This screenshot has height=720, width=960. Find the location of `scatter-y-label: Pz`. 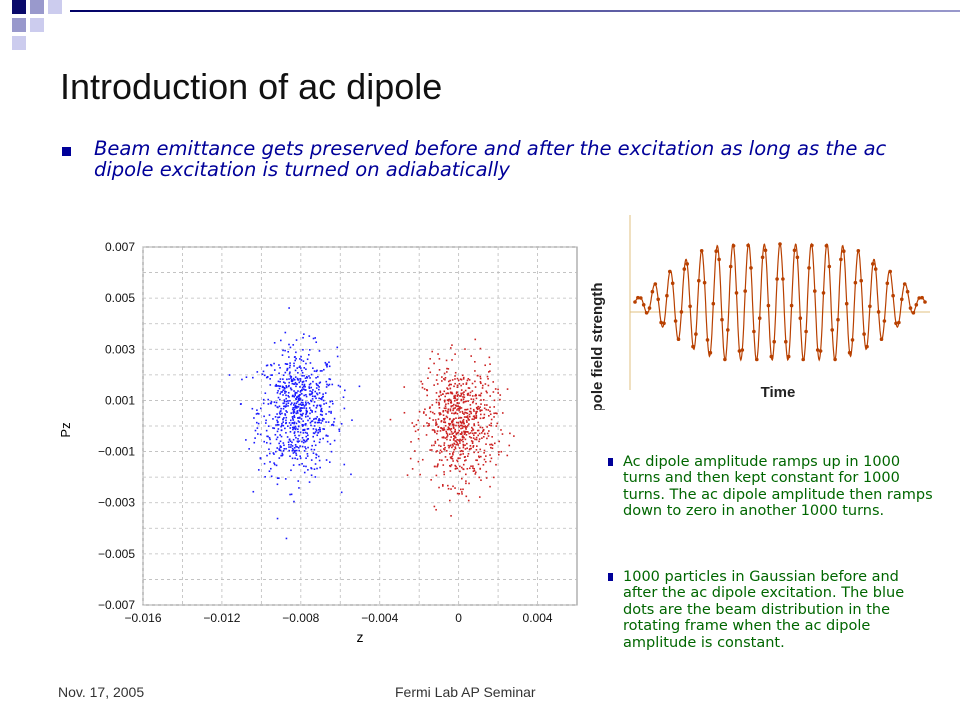

scatter-y-label: Pz is located at coordinates (65, 429).